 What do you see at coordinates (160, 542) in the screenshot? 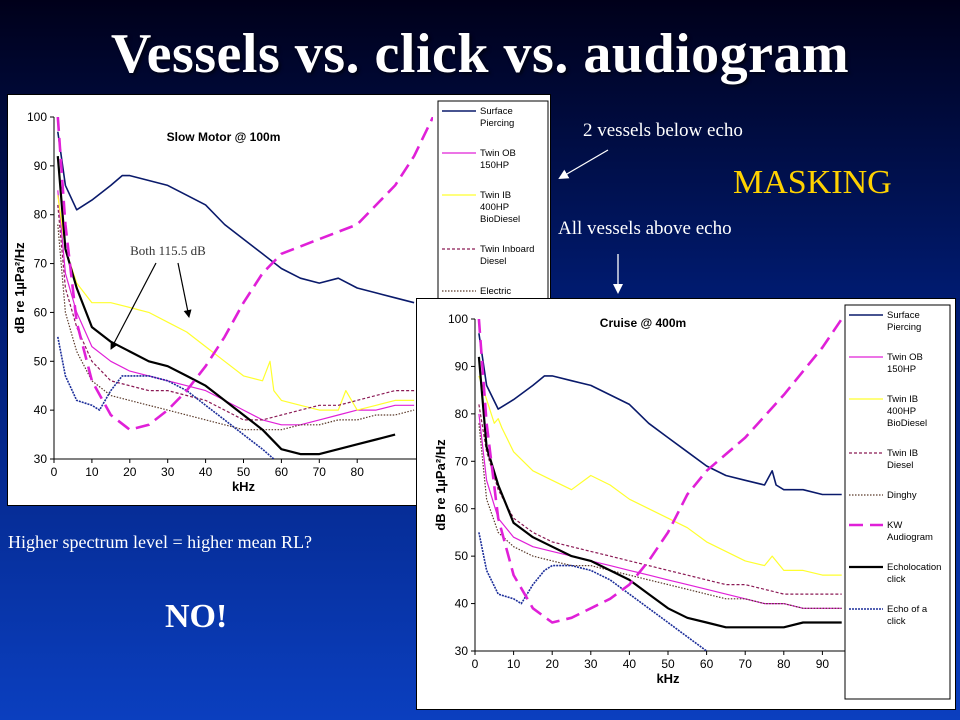
I see `question-text: Higher spectrum level = higher mean RL?` at bounding box center [160, 542].